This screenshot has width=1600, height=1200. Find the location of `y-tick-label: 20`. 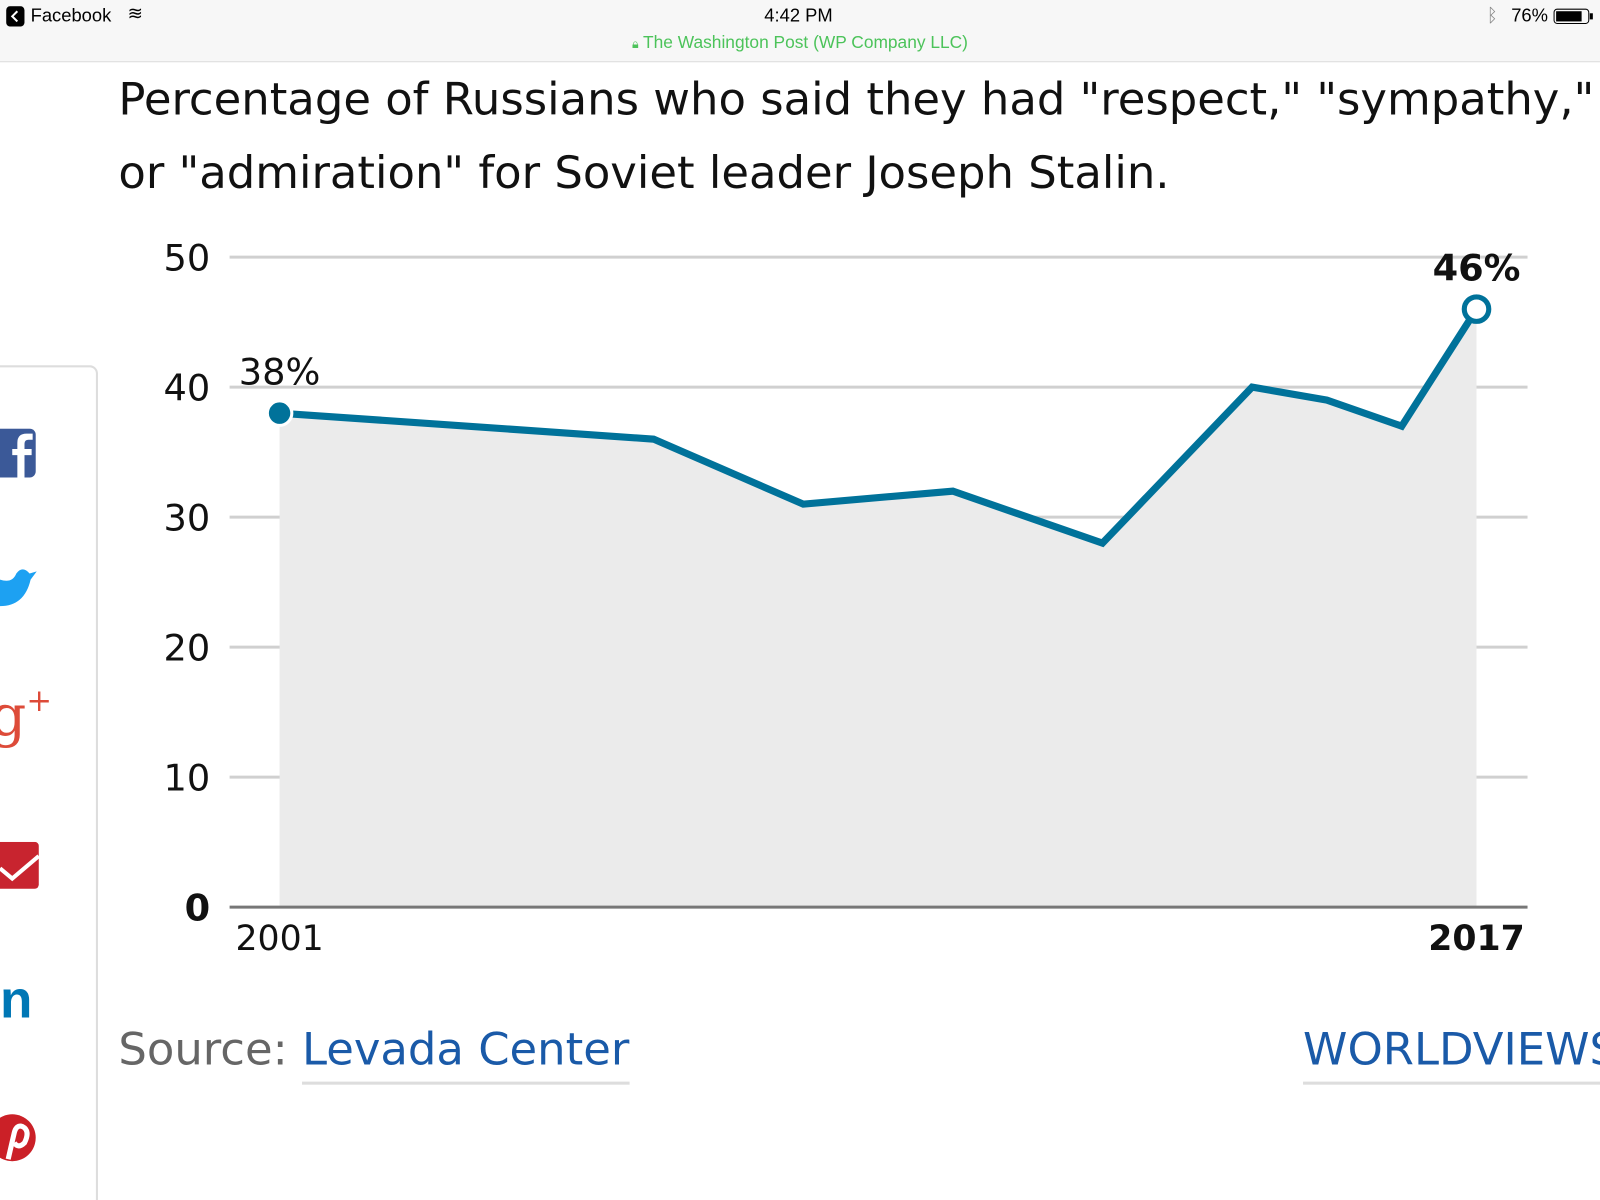

y-tick-label: 20 is located at coordinates (186, 647).